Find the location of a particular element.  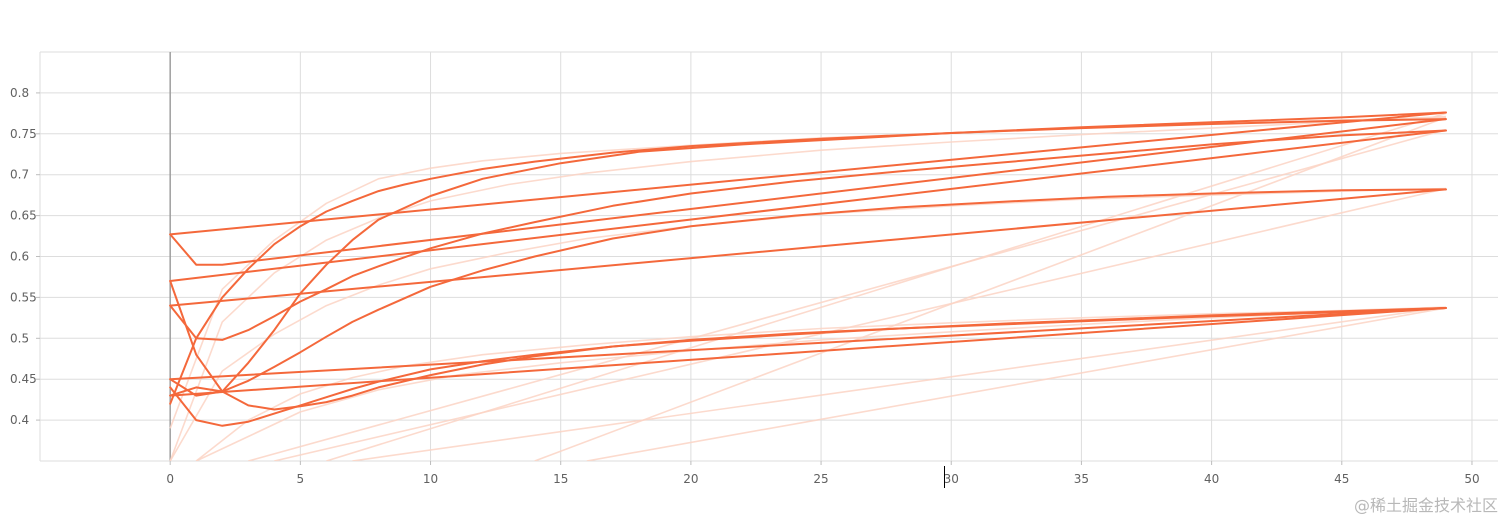

x-tick-label: 35 is located at coordinates (1081, 479).